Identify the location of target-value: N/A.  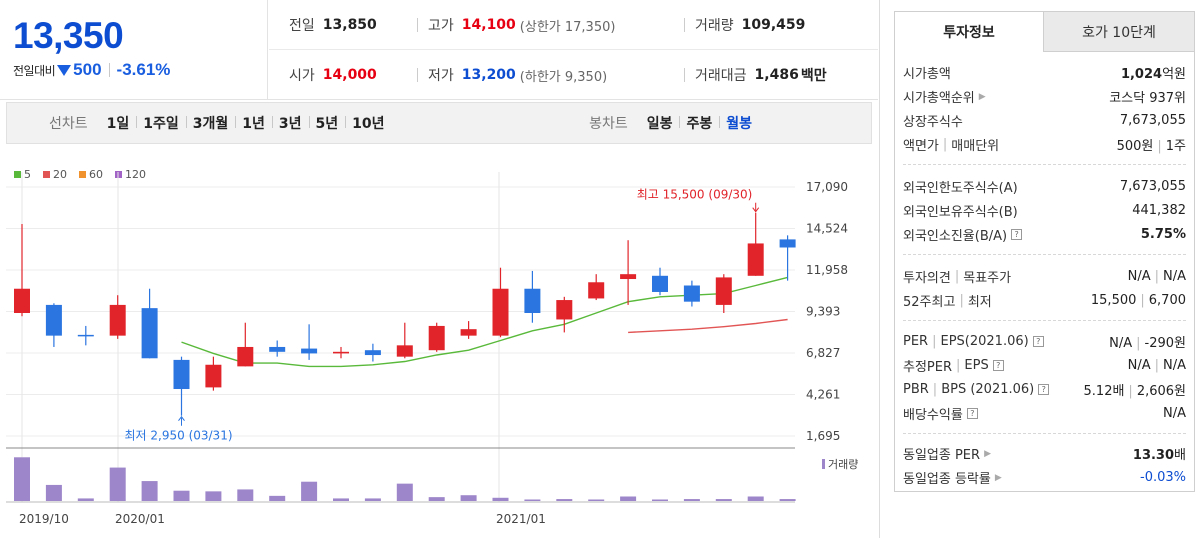
(1174, 276).